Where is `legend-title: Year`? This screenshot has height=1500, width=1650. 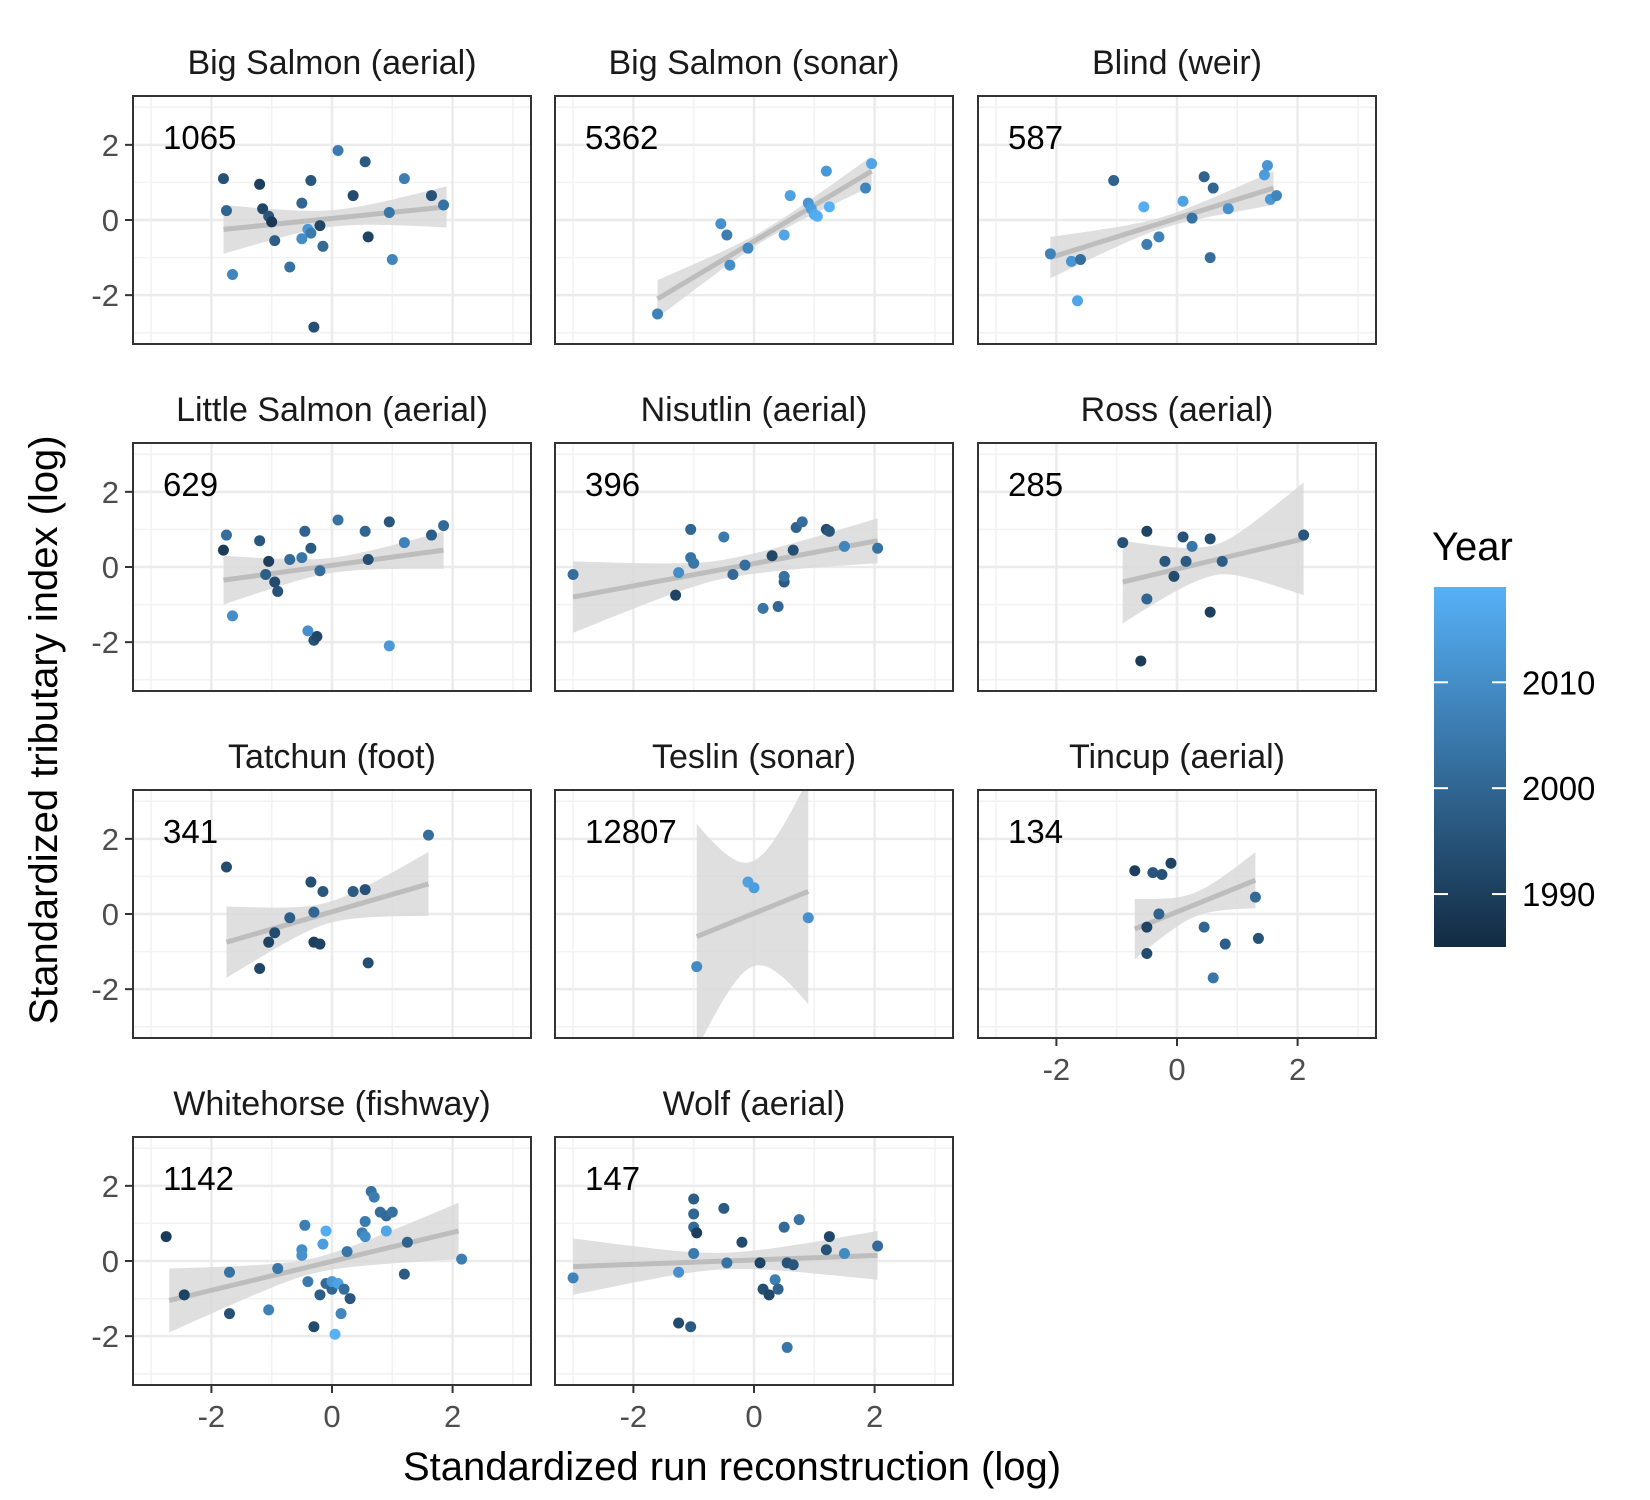
legend-title: Year is located at coordinates (1472, 547).